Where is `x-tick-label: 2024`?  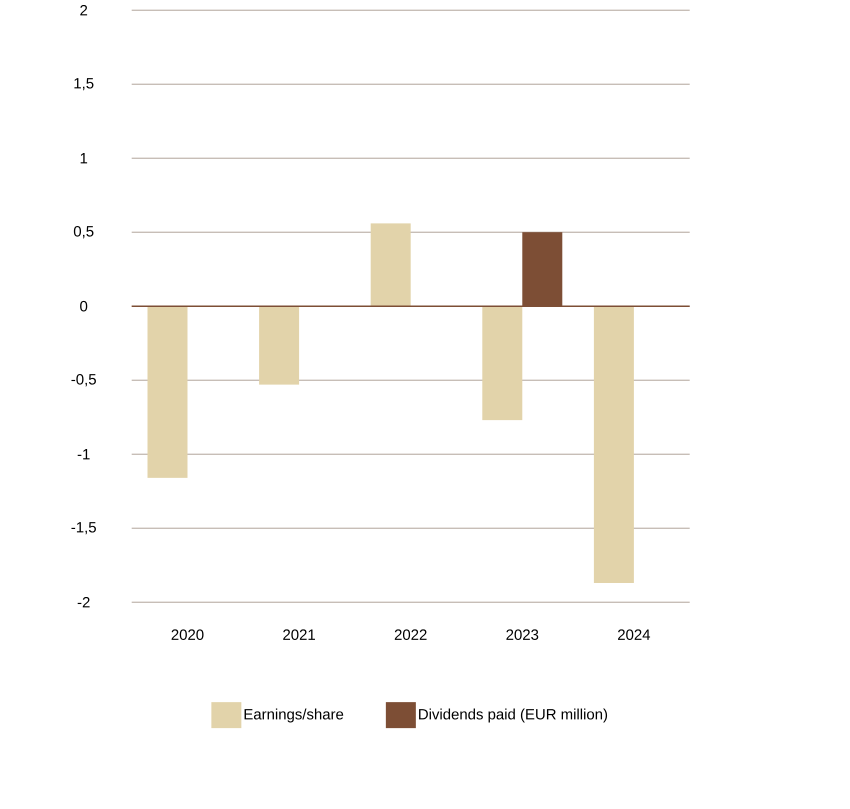 x-tick-label: 2024 is located at coordinates (634, 634).